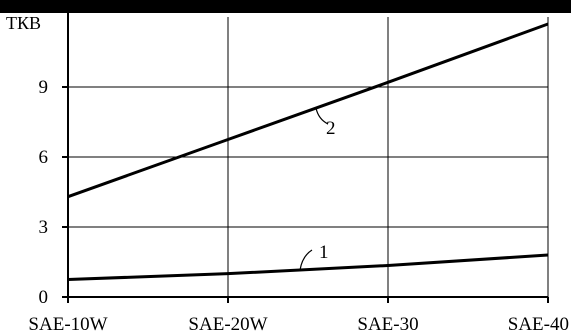  Describe the element at coordinates (331, 128) in the screenshot. I see `series-label-2: 2` at that location.